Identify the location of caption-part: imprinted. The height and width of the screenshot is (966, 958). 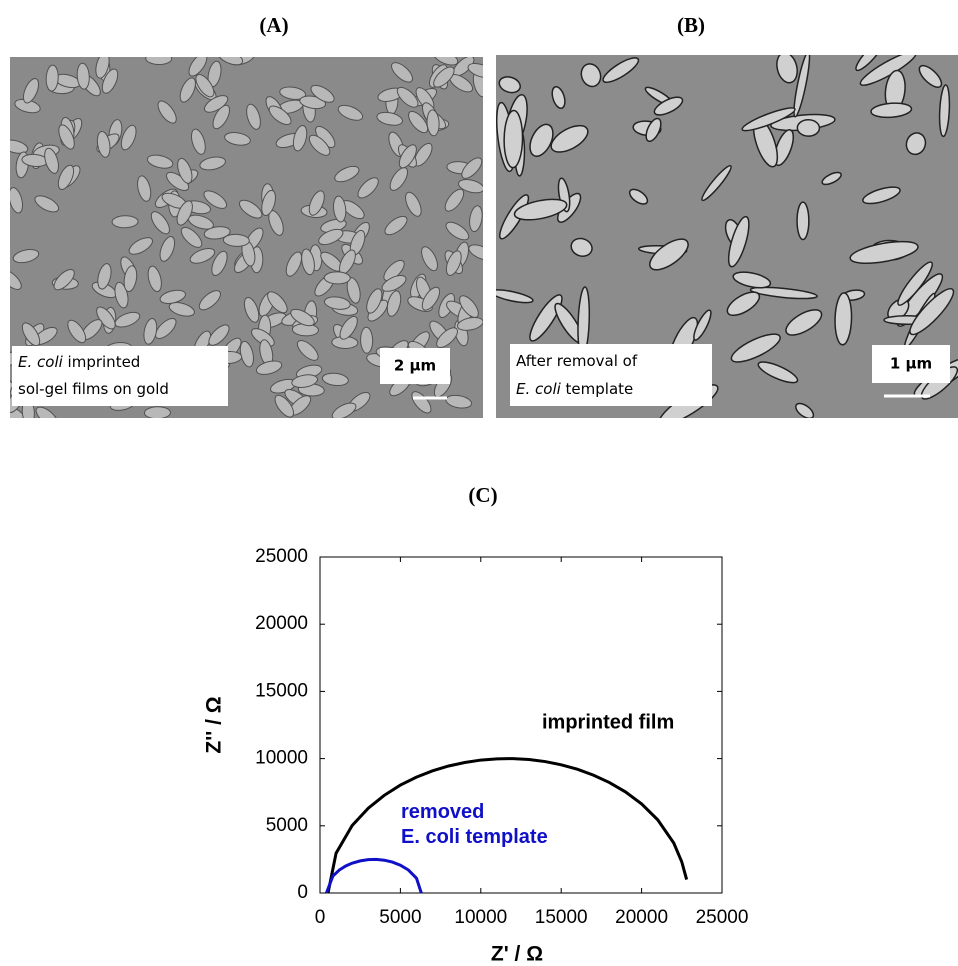
(102, 362).